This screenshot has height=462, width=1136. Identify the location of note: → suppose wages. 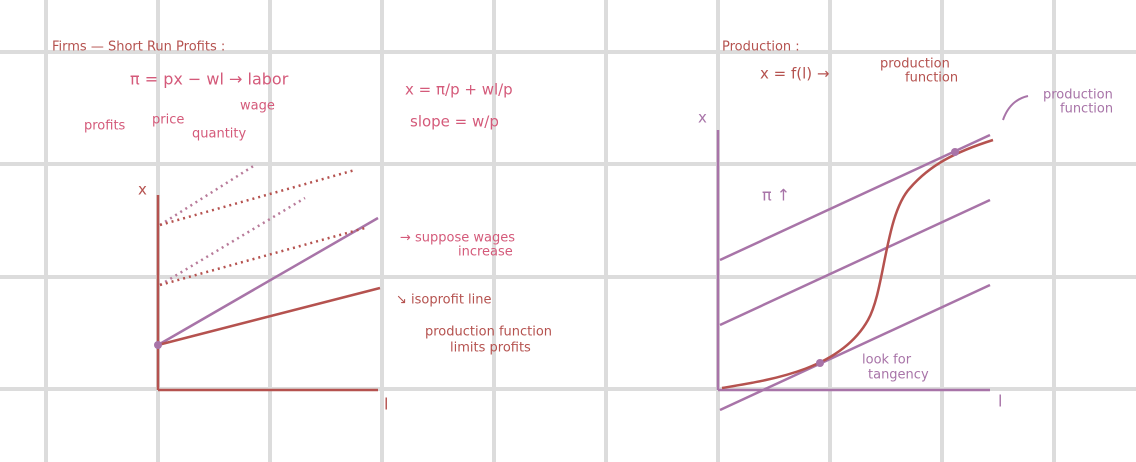
(457, 238).